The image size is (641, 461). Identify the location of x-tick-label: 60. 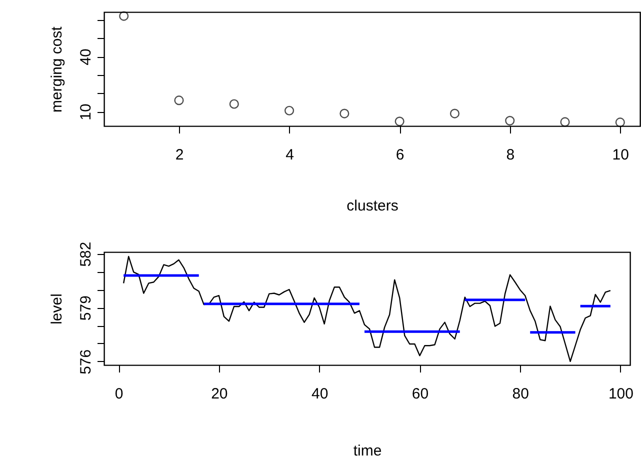
(420, 394).